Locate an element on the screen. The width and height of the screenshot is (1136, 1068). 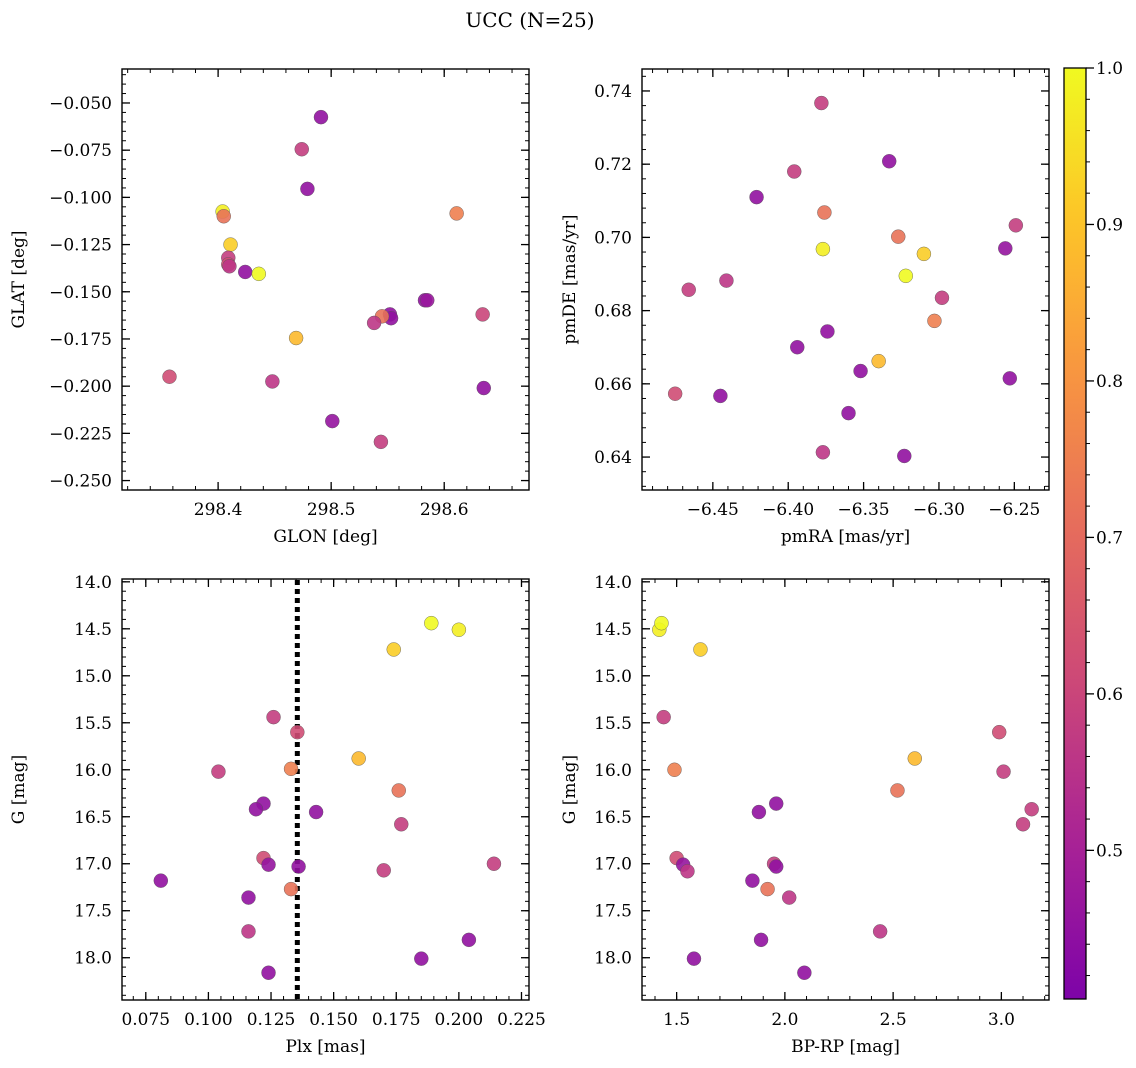
x-axis-label: BP-RP [mag] is located at coordinates (845, 1047).